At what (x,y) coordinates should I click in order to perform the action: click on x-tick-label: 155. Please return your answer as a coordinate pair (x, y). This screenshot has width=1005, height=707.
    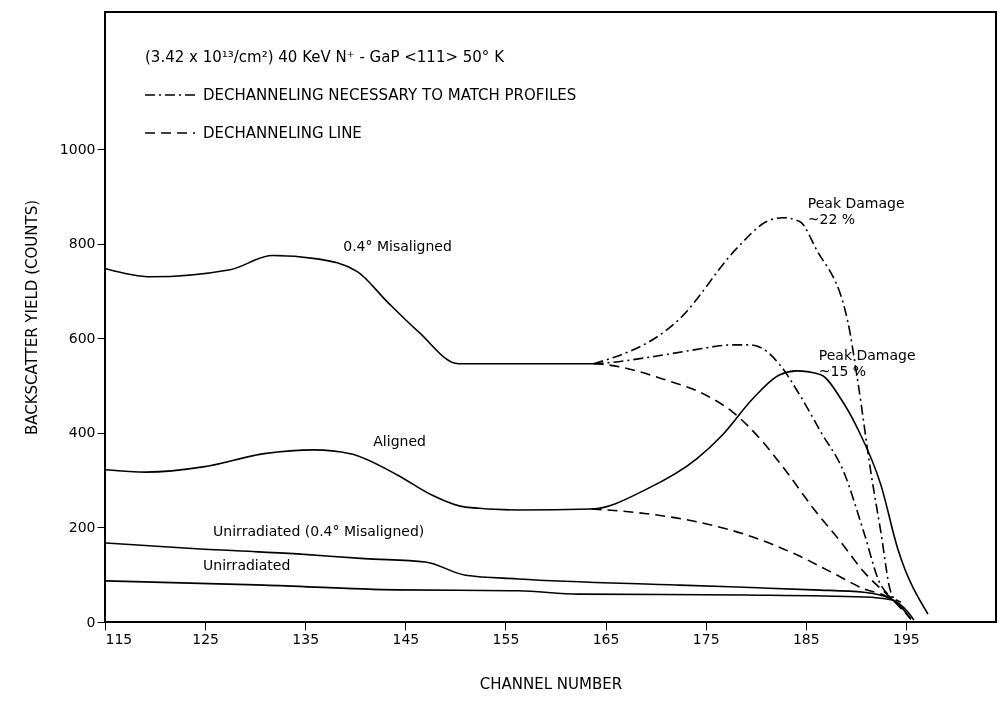
    Looking at the image, I should click on (506, 638).